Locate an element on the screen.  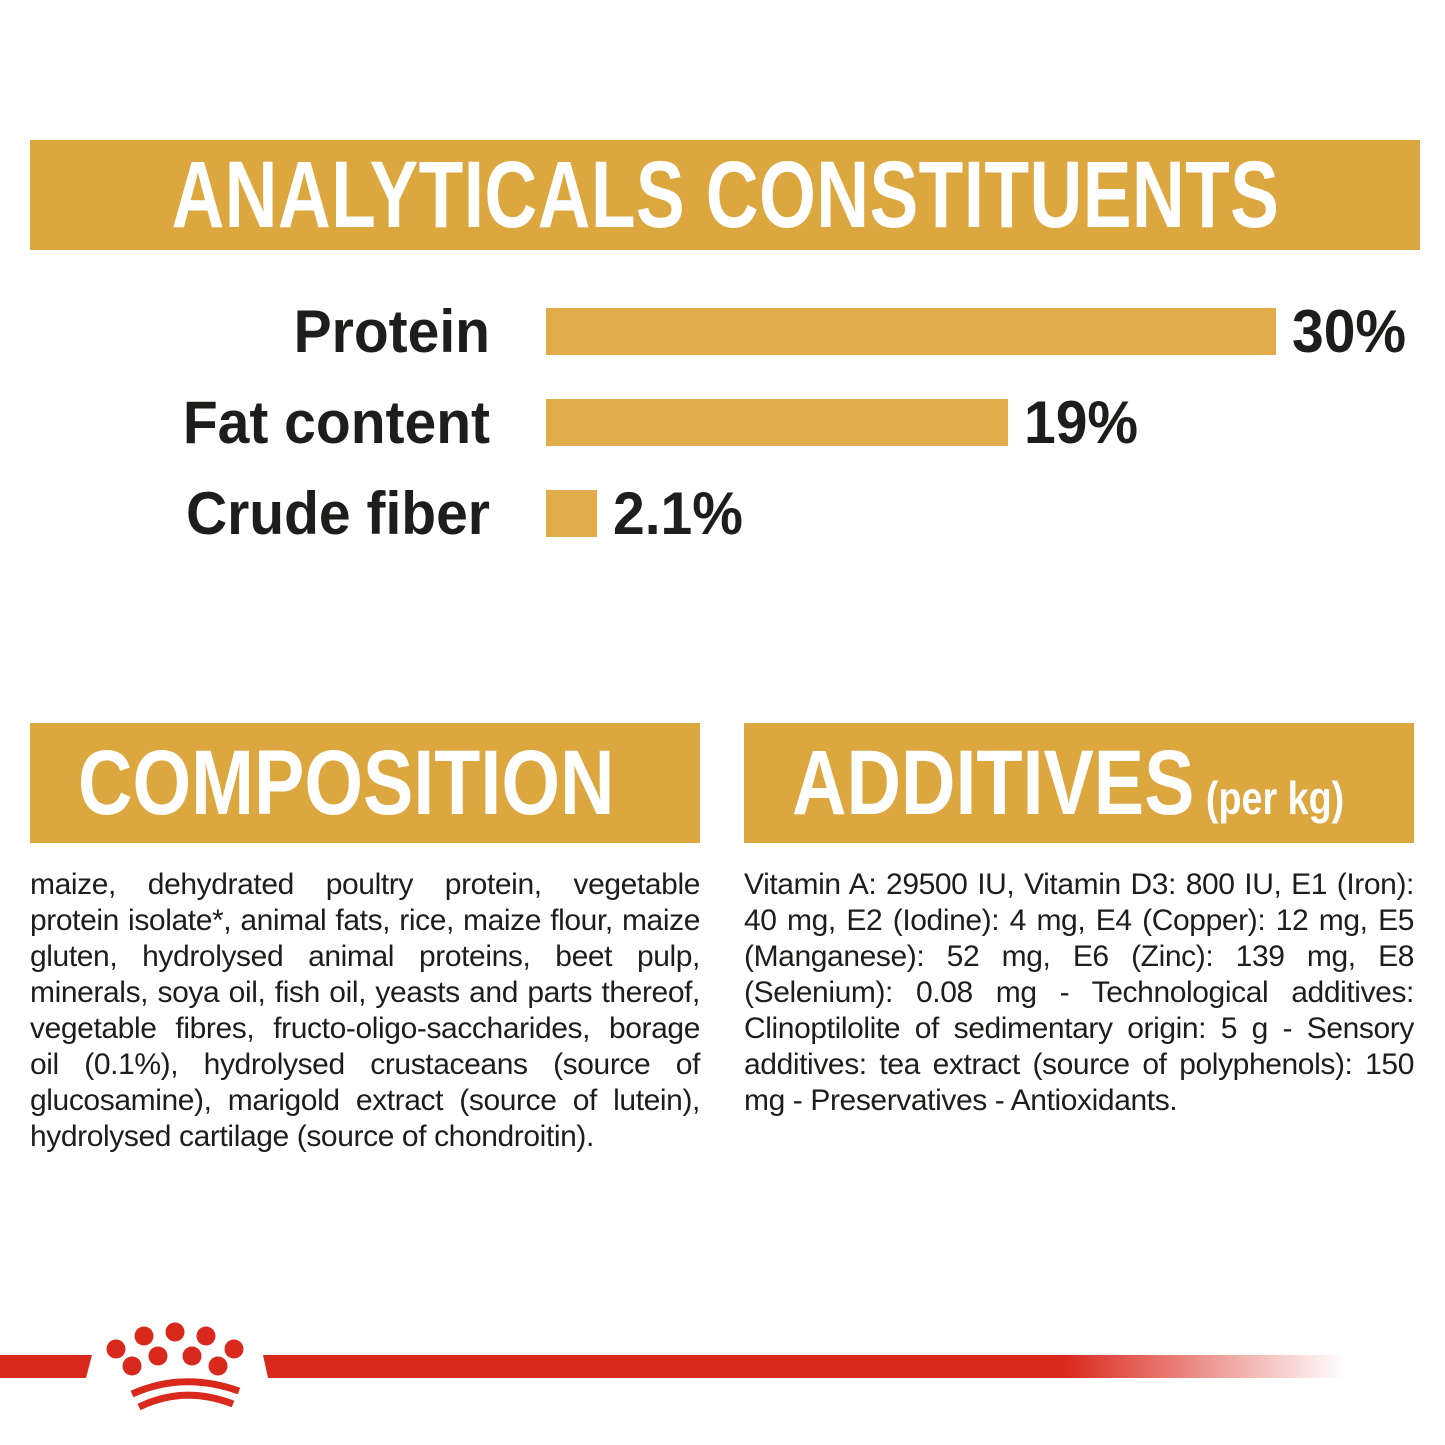
chart-category-label: Protein is located at coordinates (391, 331).